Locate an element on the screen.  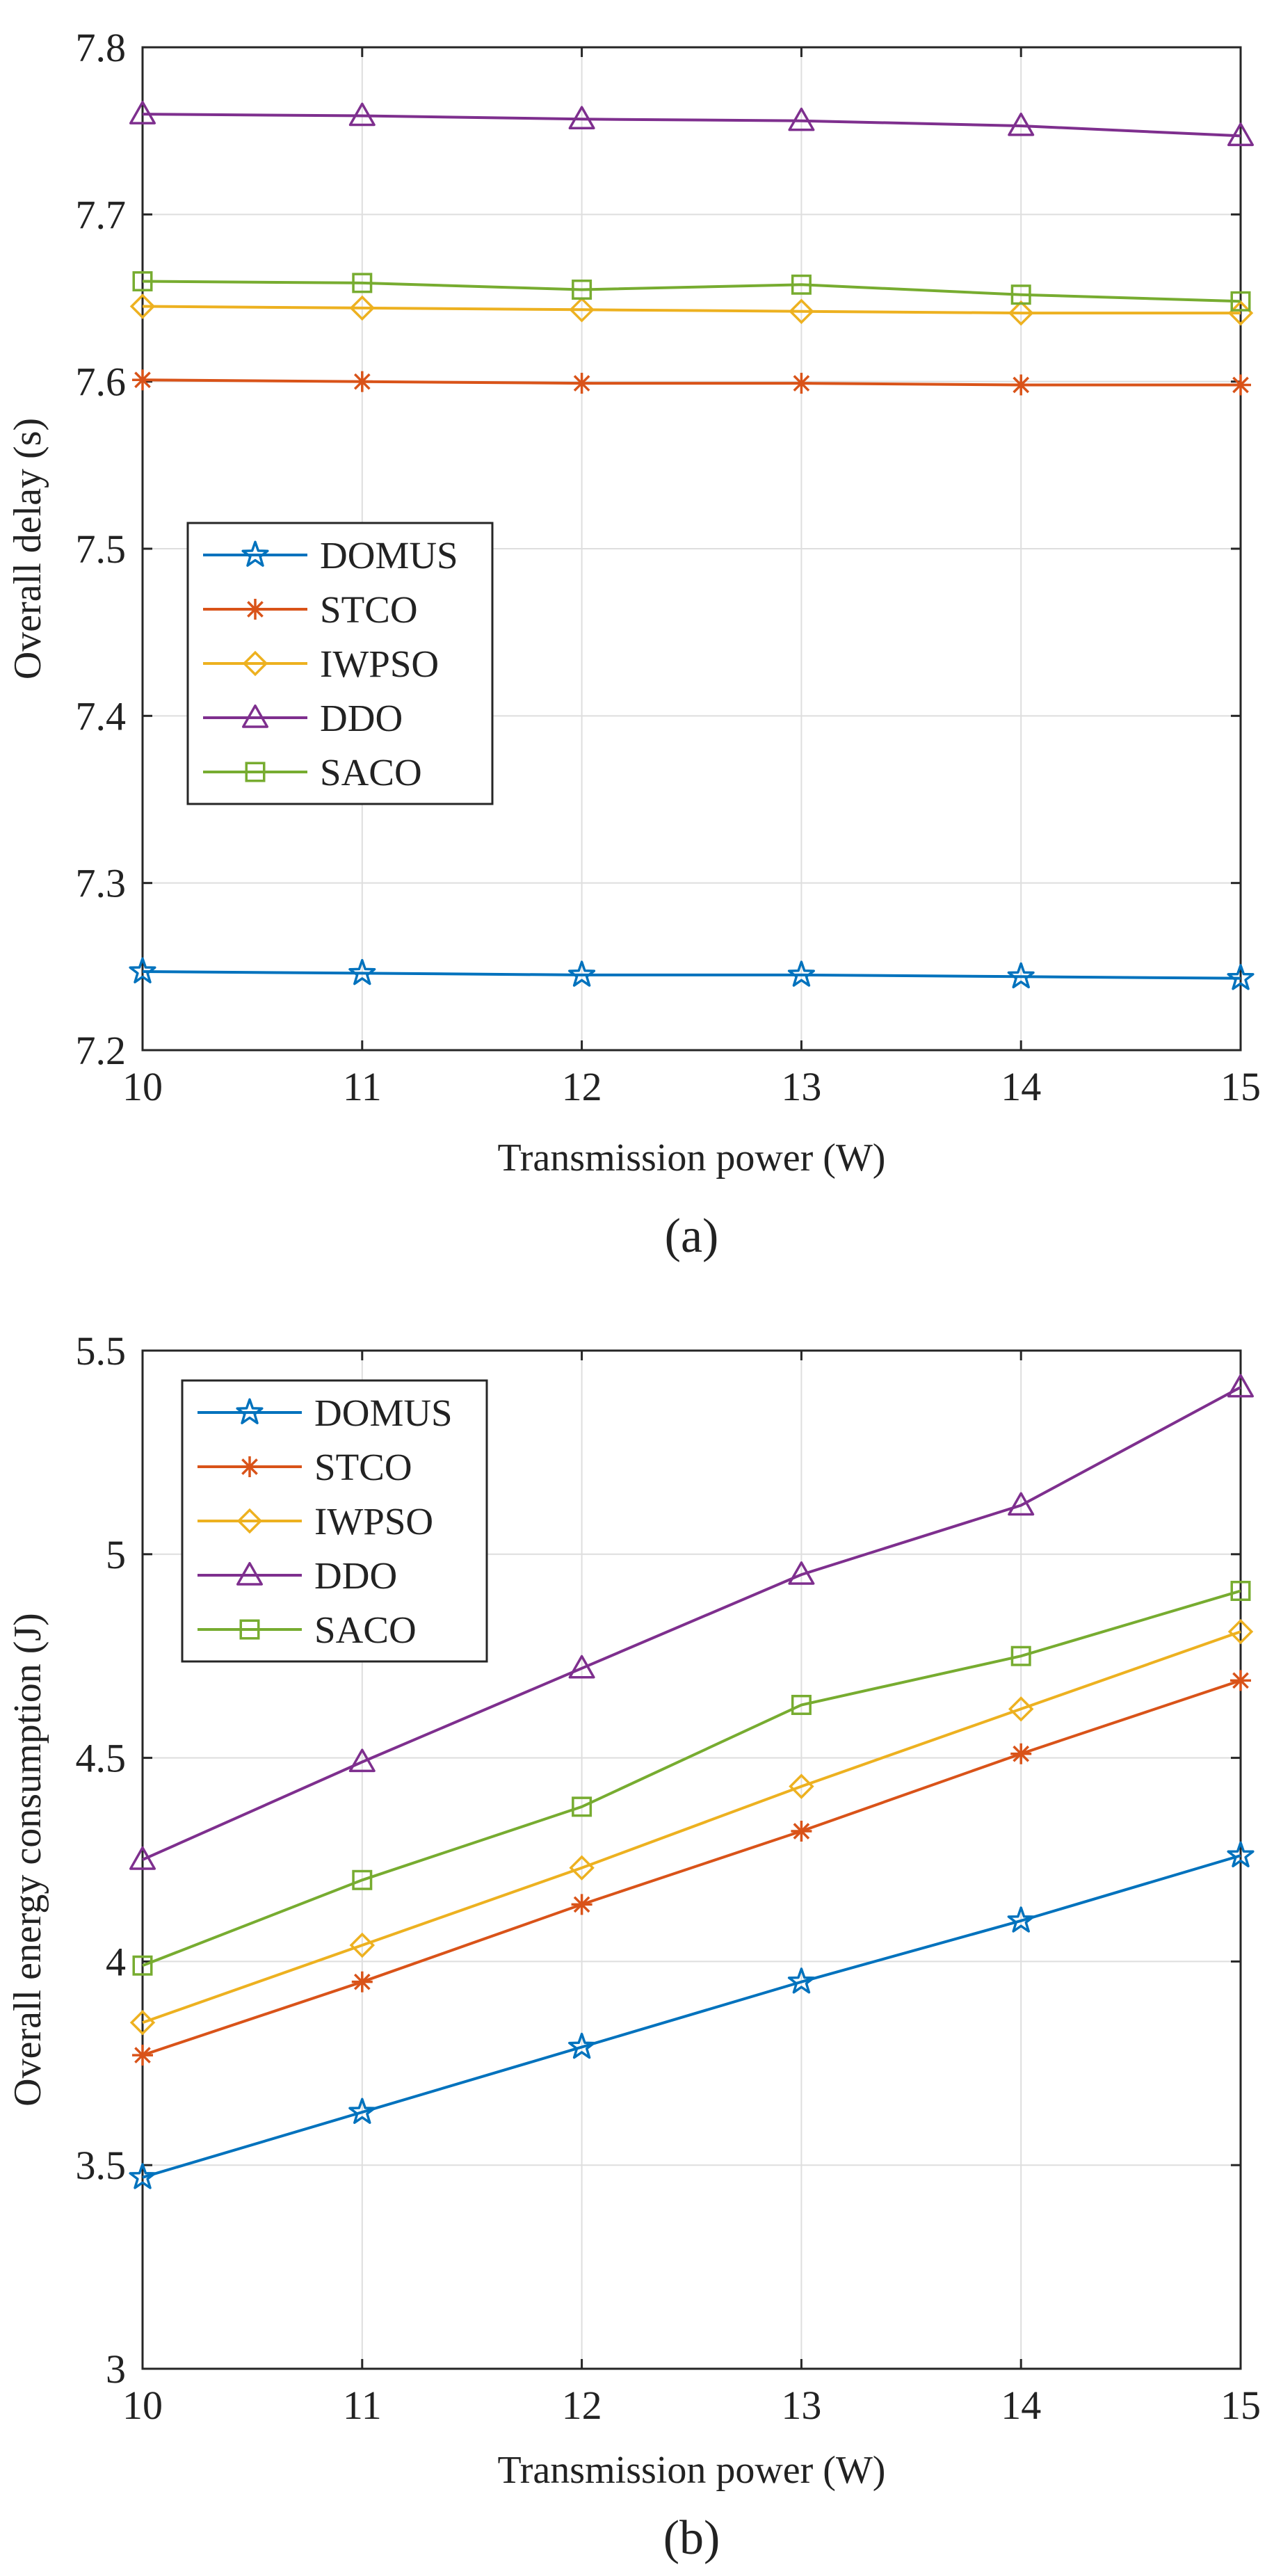
y-tick-label: 7.2 is located at coordinates (102, 1050).